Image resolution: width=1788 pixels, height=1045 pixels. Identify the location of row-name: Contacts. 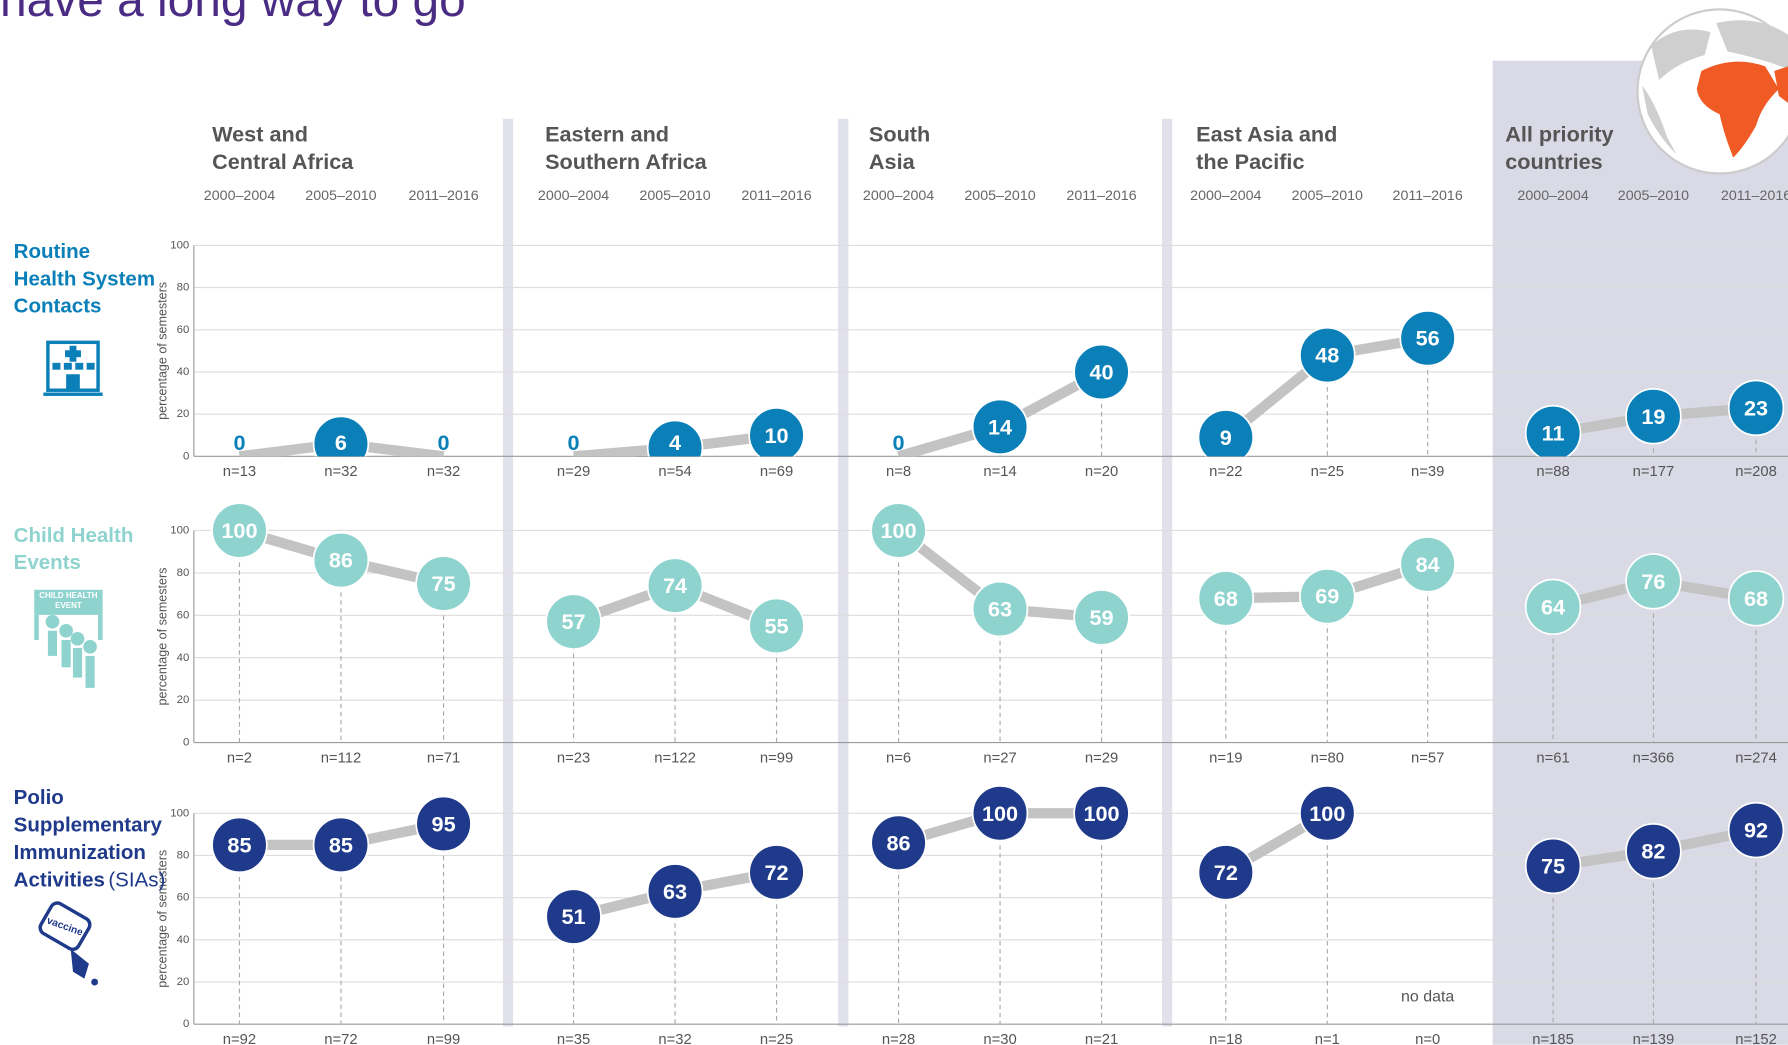
(58, 306).